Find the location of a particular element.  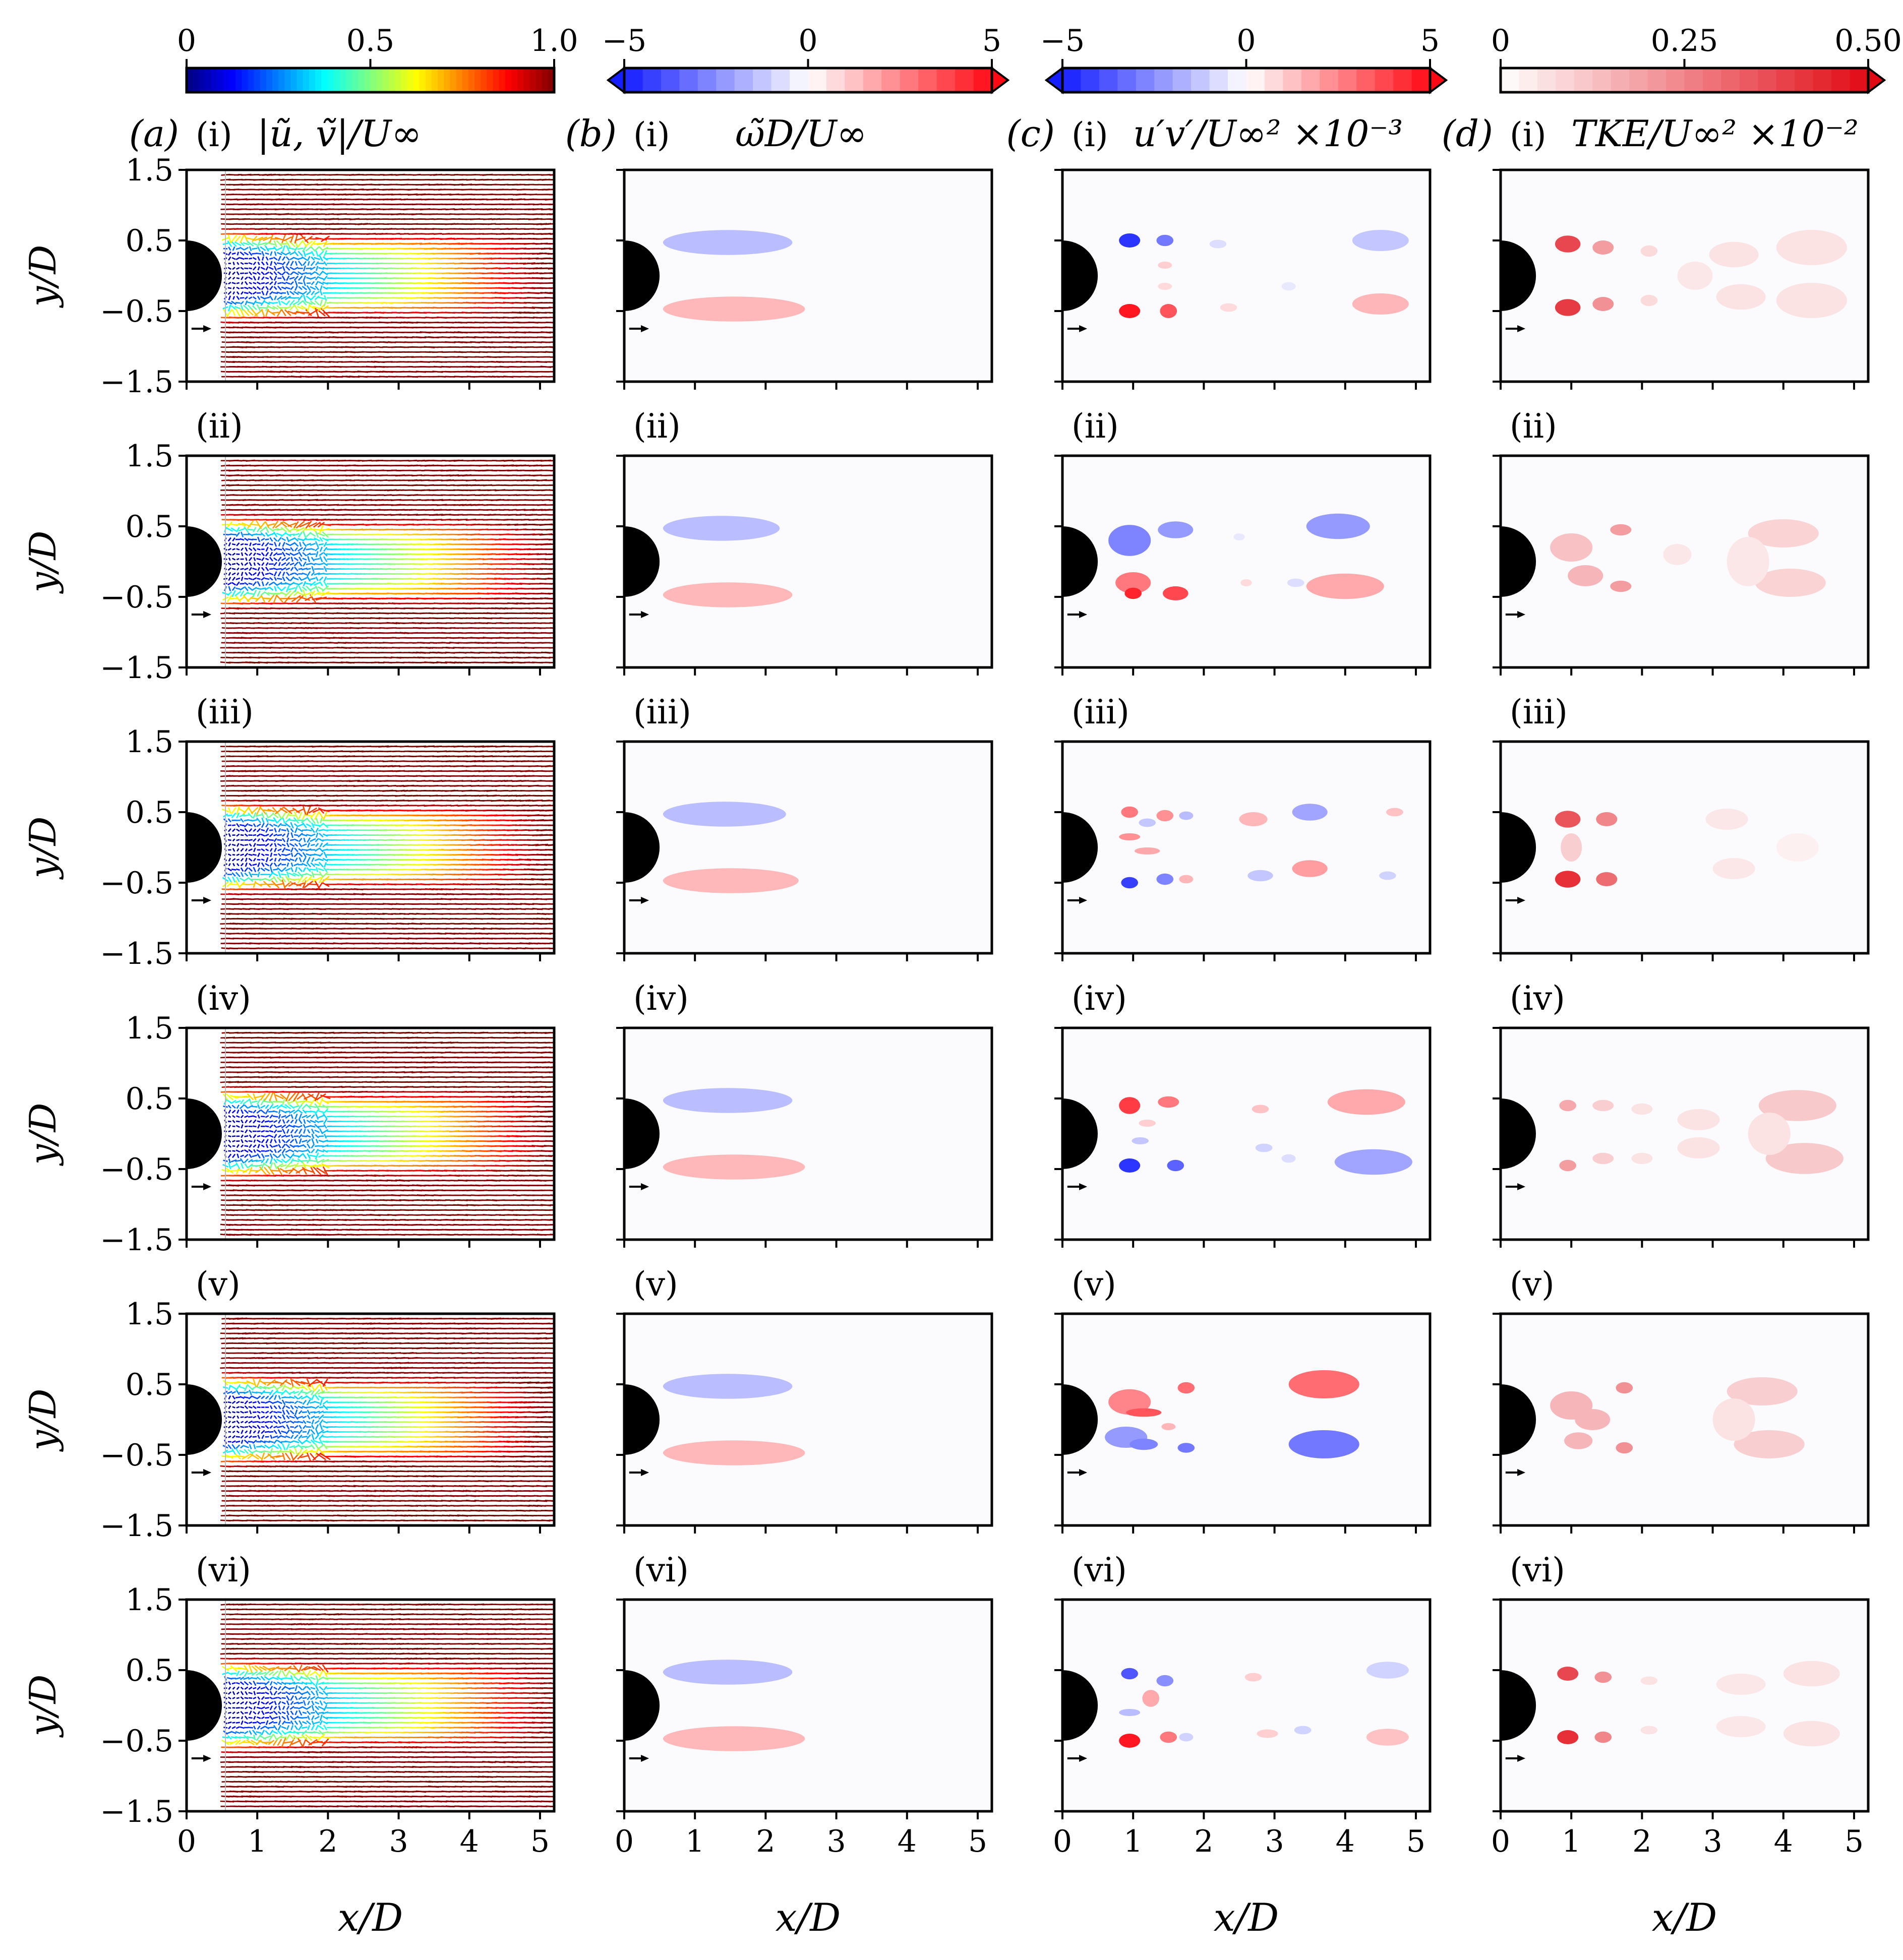

colorbar-tick-label: 0.50 is located at coordinates (1868, 40).